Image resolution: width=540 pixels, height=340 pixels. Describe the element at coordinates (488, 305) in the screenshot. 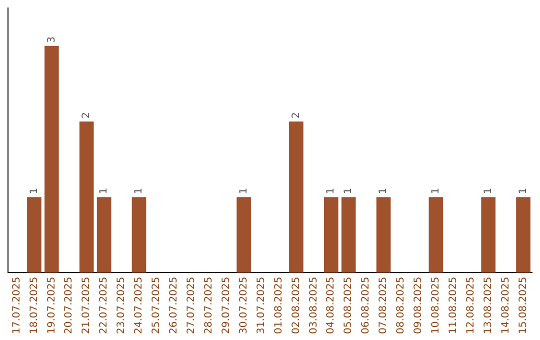

I see `x-tick-label: 13.08.2025` at that location.